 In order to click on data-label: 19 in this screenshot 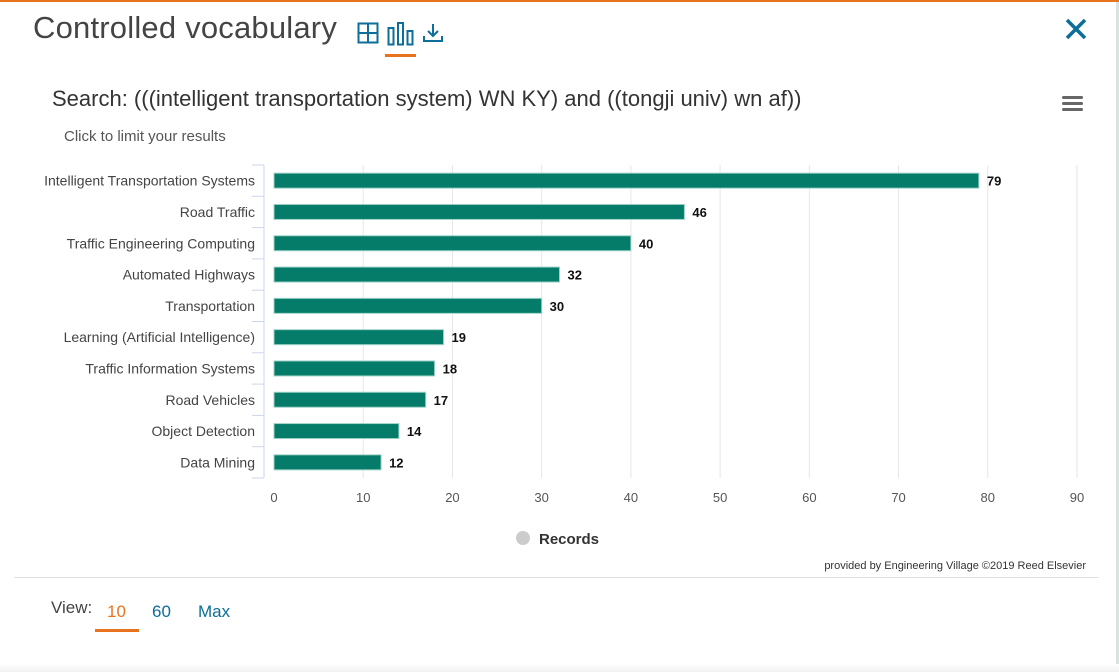, I will do `click(459, 337)`.